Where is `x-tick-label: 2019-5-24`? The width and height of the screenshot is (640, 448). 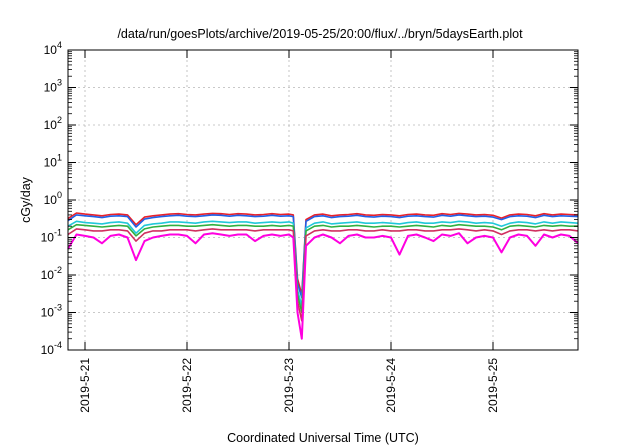 x-tick-label: 2019-5-24 is located at coordinates (391, 385).